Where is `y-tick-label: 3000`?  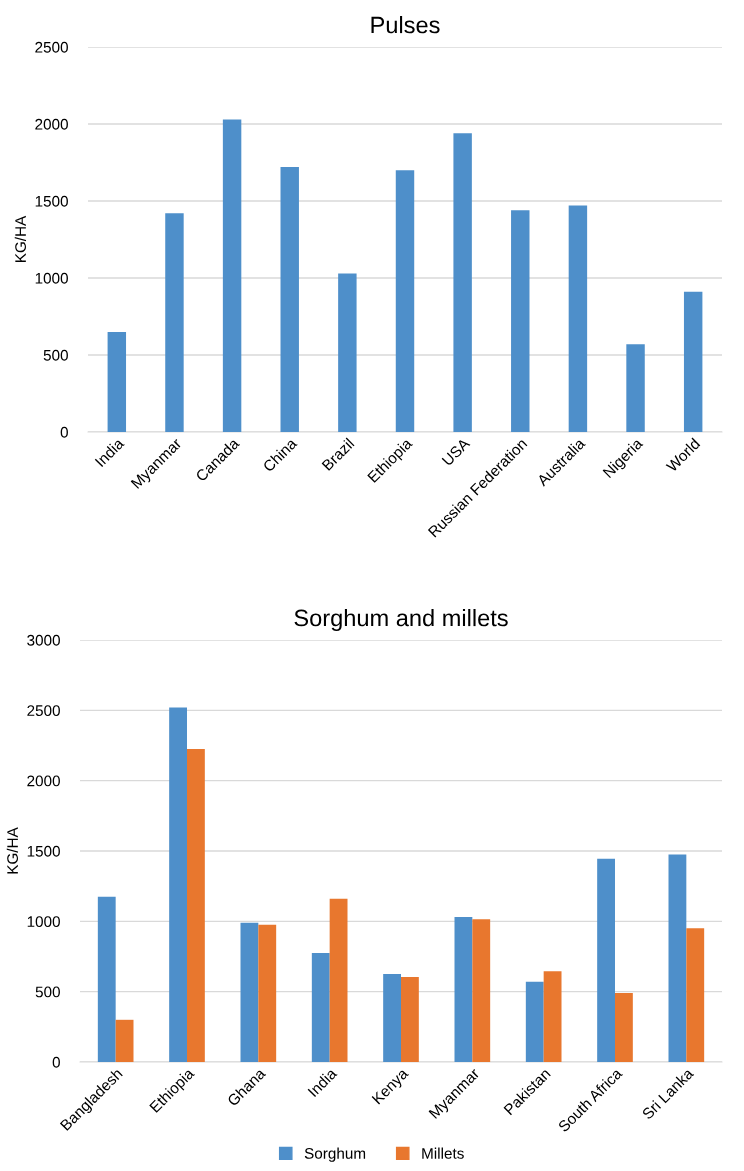
y-tick-label: 3000 is located at coordinates (43, 640).